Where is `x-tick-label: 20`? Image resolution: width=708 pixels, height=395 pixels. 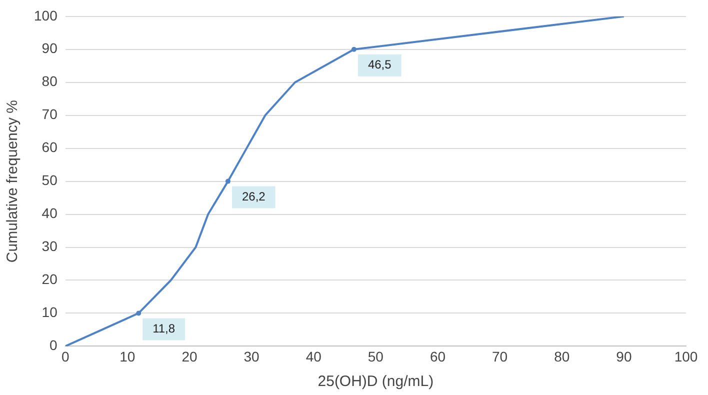
x-tick-label: 20 is located at coordinates (190, 356).